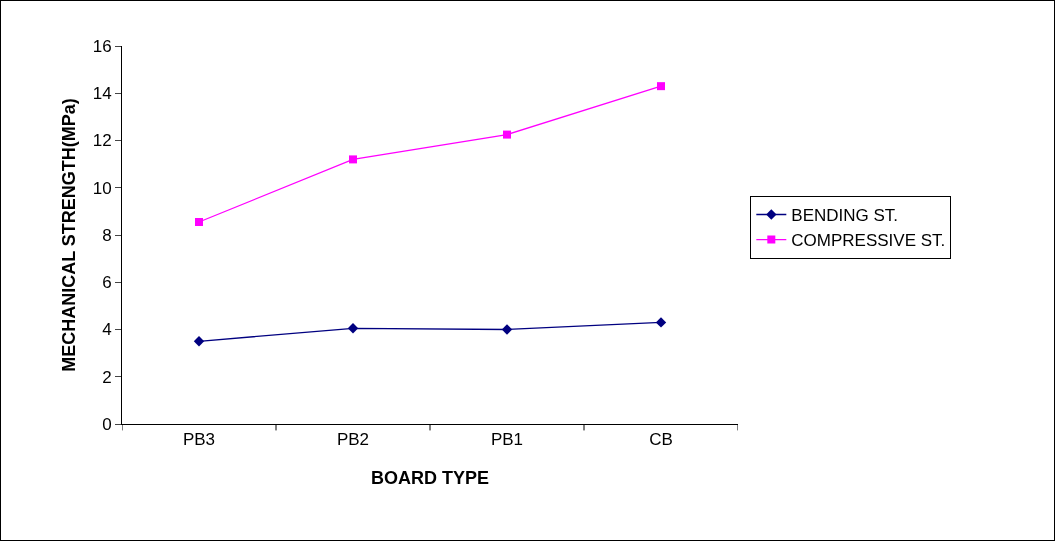  Describe the element at coordinates (507, 440) in the screenshot. I see `x-tick-label: PB1` at that location.